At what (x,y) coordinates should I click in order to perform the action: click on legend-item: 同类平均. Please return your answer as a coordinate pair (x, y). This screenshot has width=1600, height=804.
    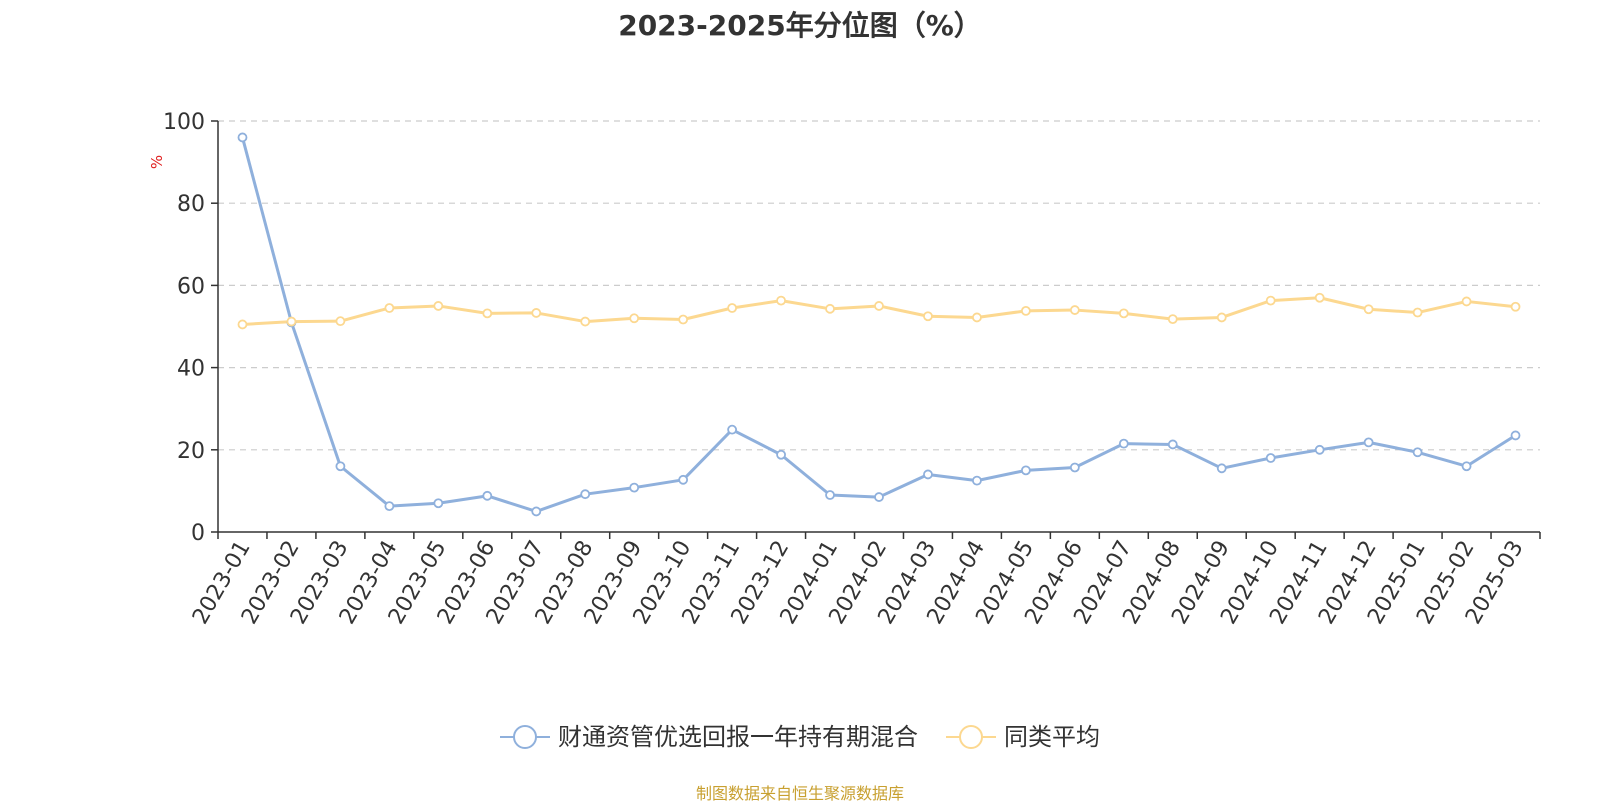
    Looking at the image, I should click on (1023, 737).